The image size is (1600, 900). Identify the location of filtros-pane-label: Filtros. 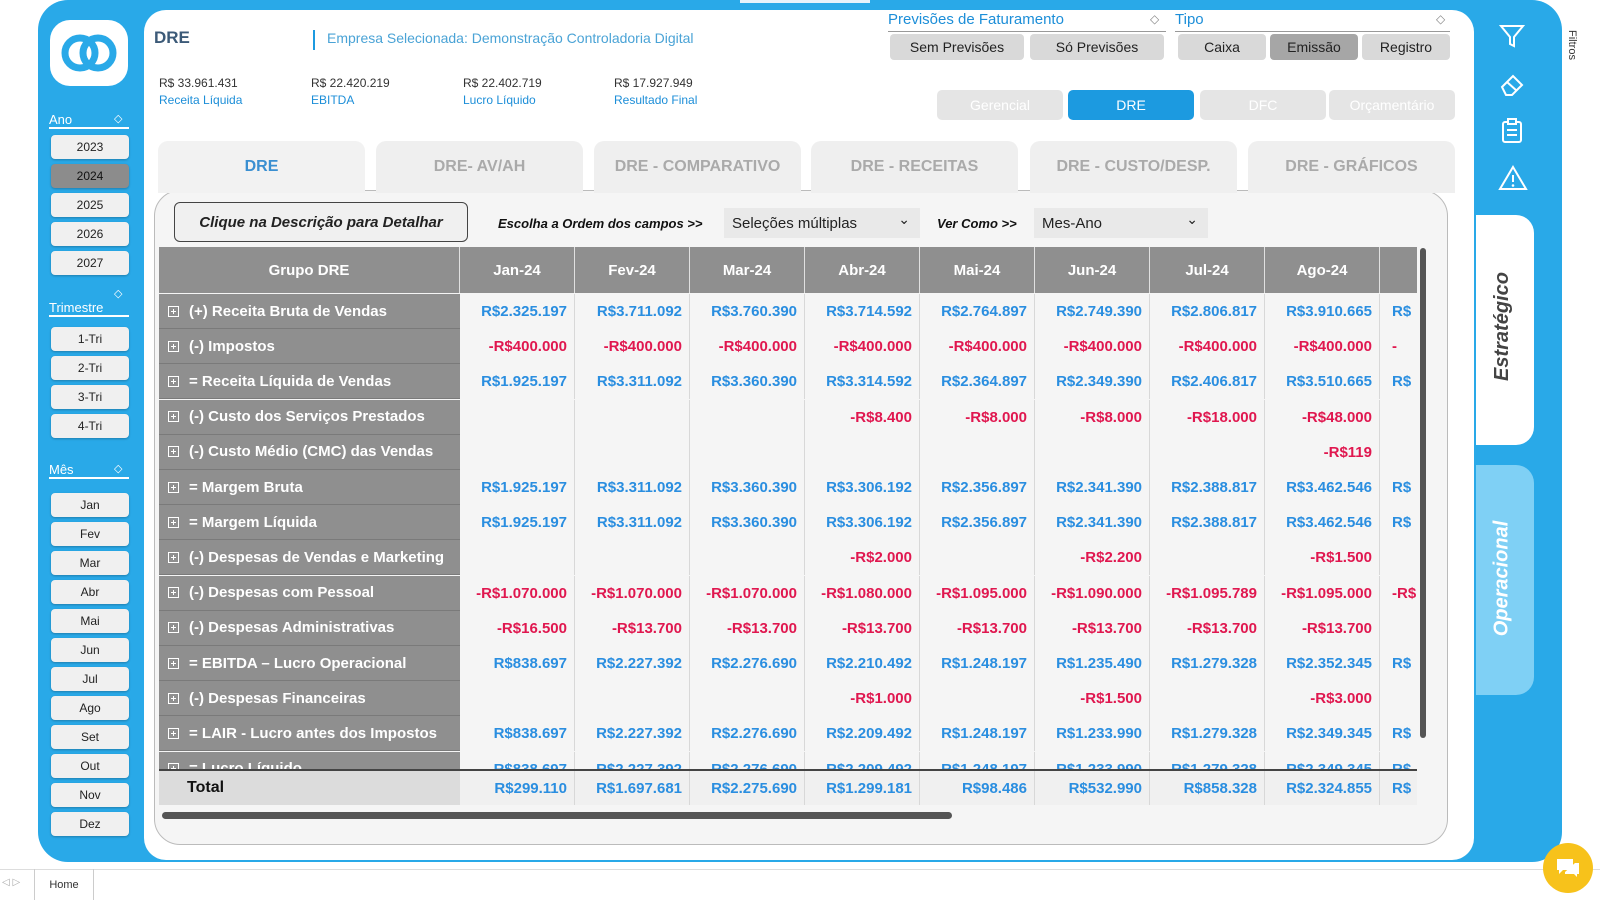
(1572, 45).